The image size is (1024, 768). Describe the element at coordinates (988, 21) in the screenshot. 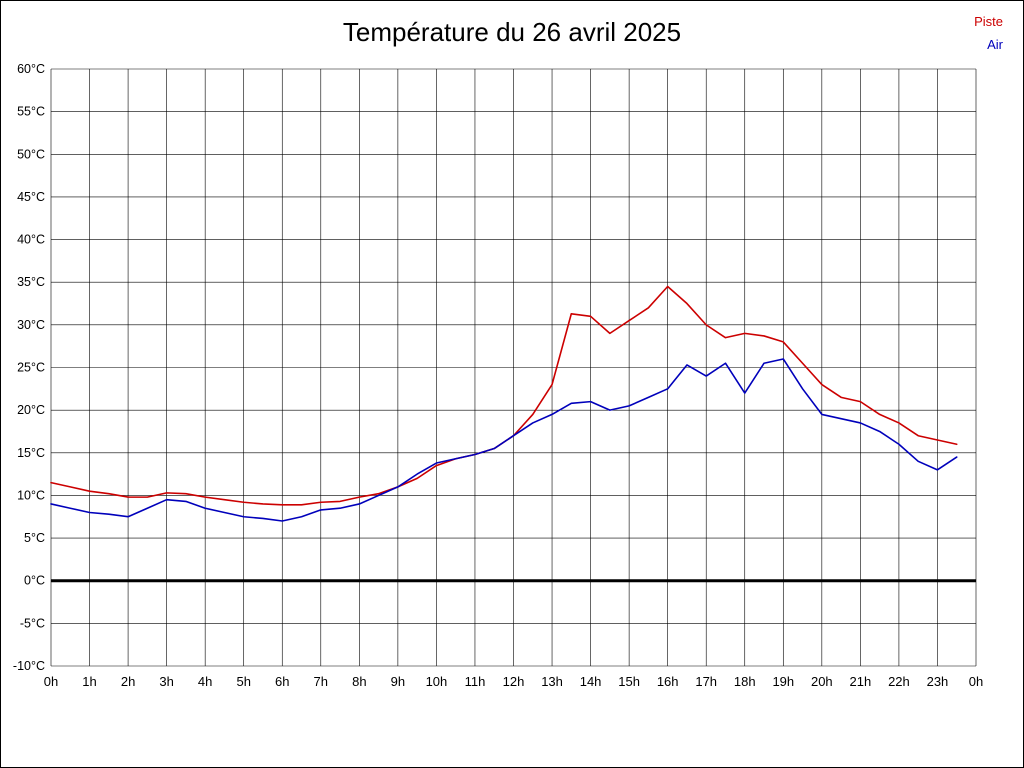

I see `legend-item-piste: Piste` at that location.